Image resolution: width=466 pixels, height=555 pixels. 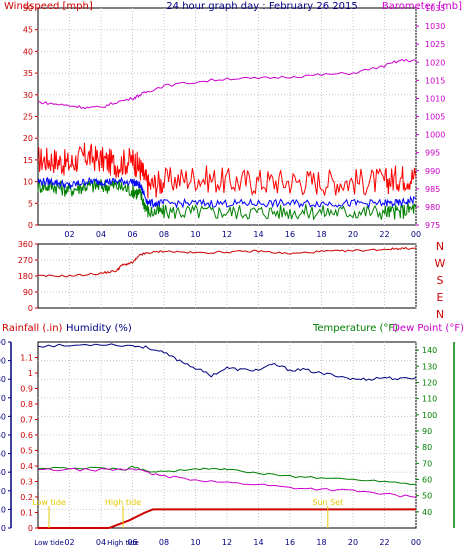 I want to click on wind-x-tick-label: 04, so click(x=101, y=234).